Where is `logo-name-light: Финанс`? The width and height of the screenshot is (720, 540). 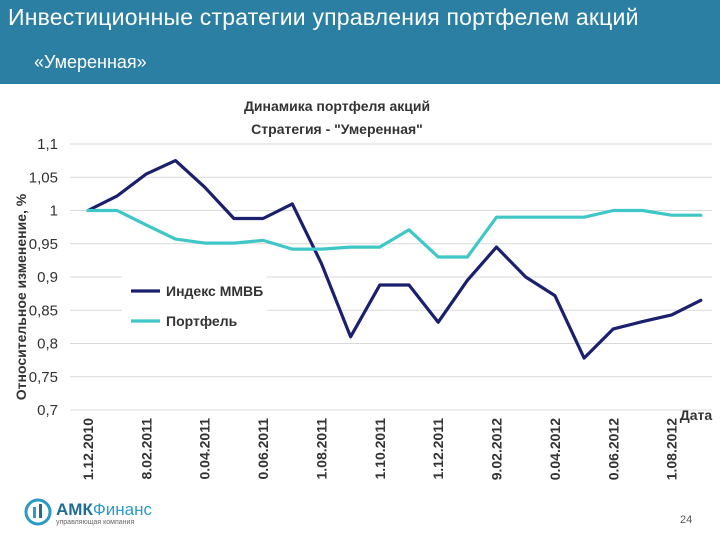
logo-name-light: Финанс is located at coordinates (122, 509).